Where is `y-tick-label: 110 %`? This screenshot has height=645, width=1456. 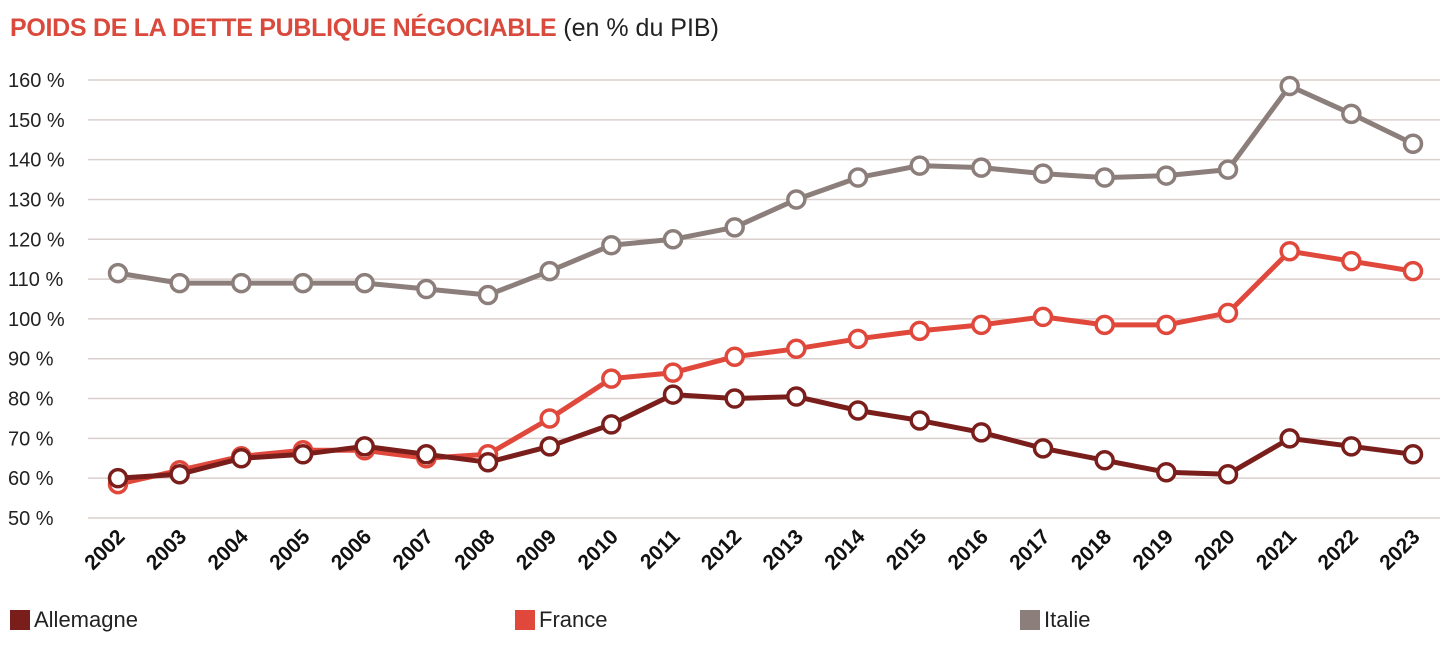
y-tick-label: 110 % is located at coordinates (35, 280).